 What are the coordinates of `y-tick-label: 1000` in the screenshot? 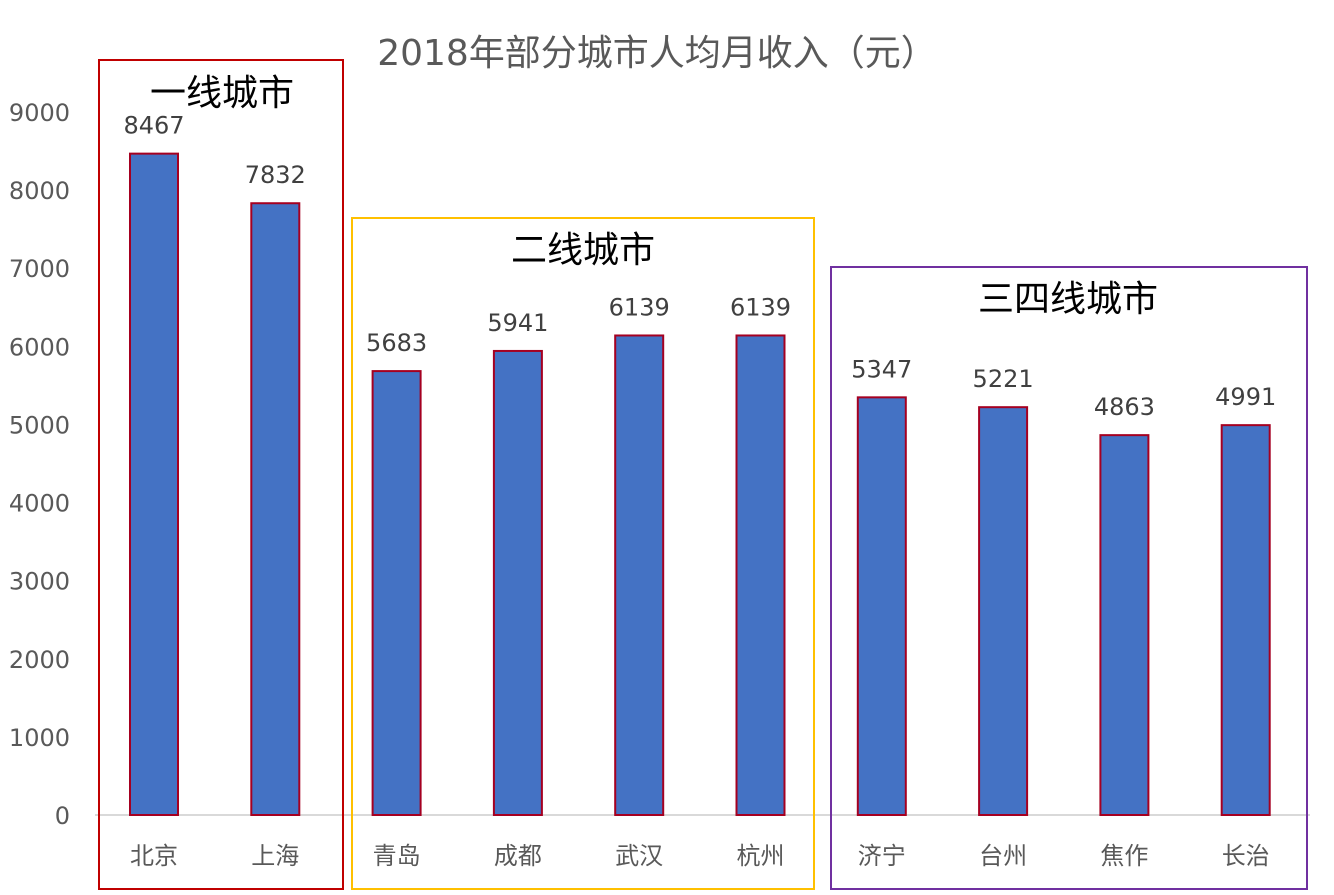 It's located at (39, 738).